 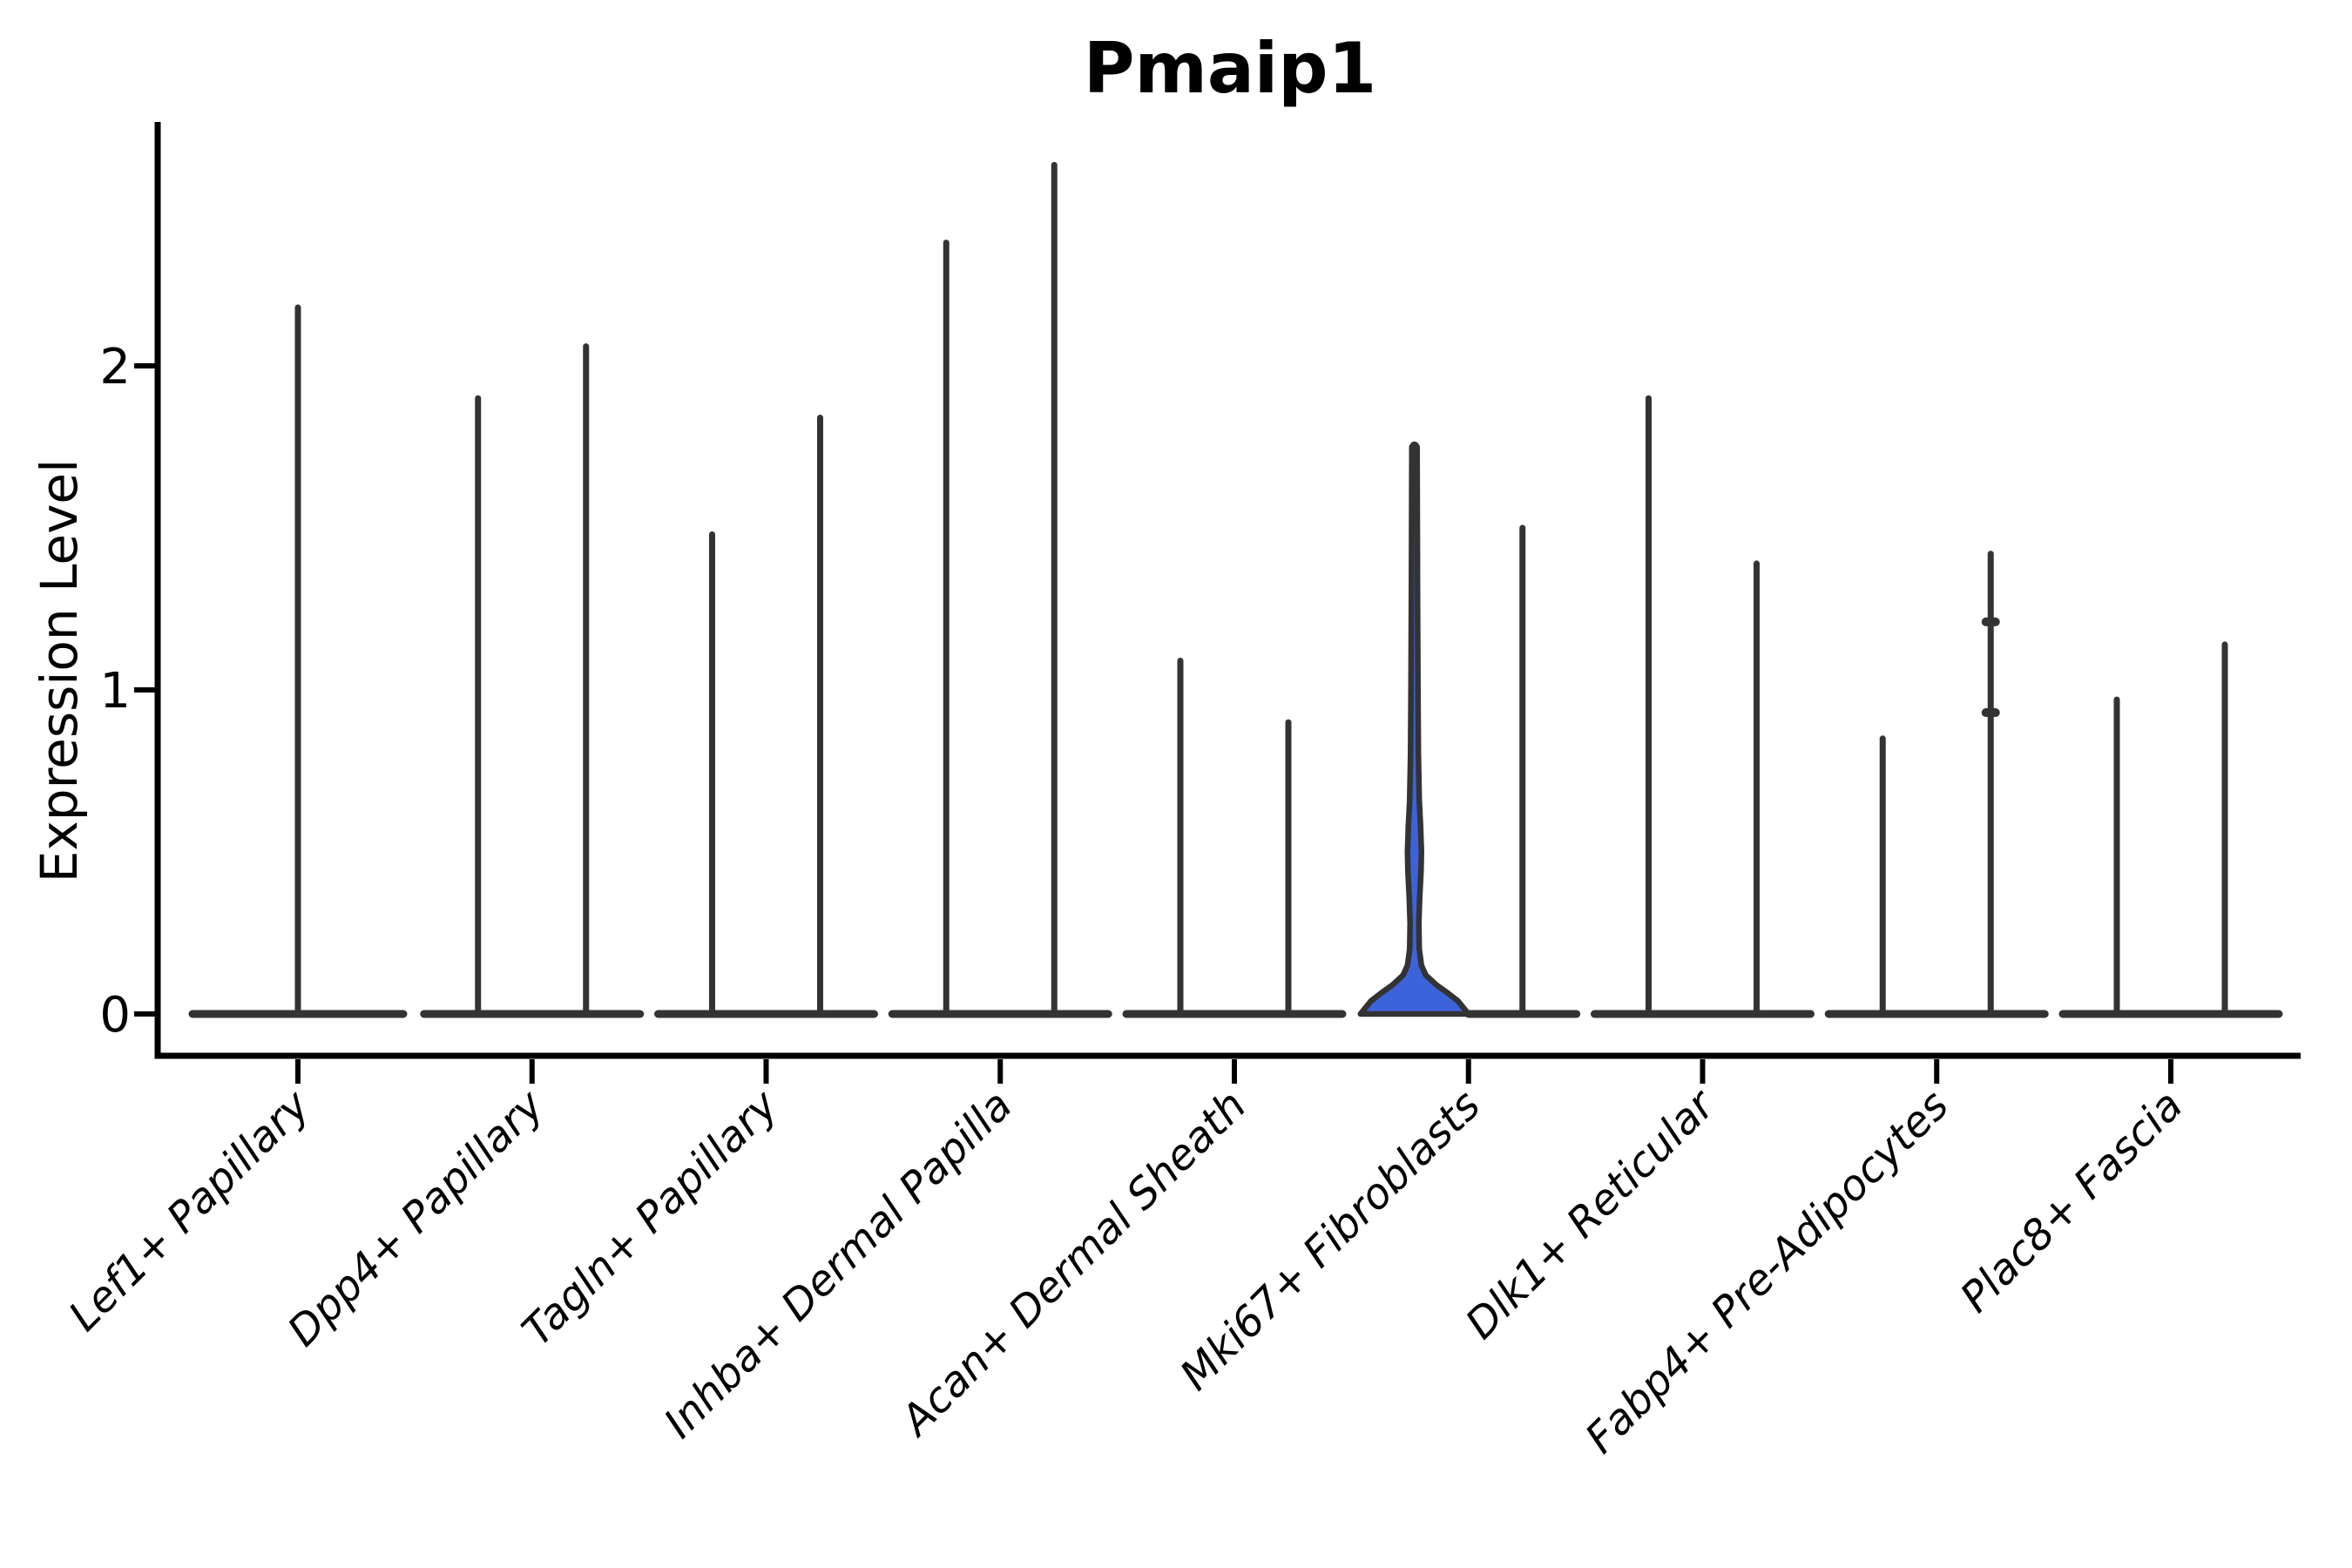 I want to click on plot-title: Pmaip1, so click(x=1230, y=68).